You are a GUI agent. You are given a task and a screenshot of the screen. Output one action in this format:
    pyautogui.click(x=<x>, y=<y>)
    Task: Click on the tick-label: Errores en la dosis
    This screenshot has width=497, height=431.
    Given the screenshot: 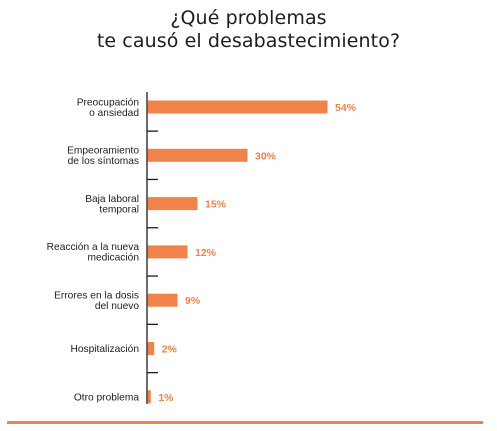 What is the action you would take?
    pyautogui.click(x=96, y=295)
    